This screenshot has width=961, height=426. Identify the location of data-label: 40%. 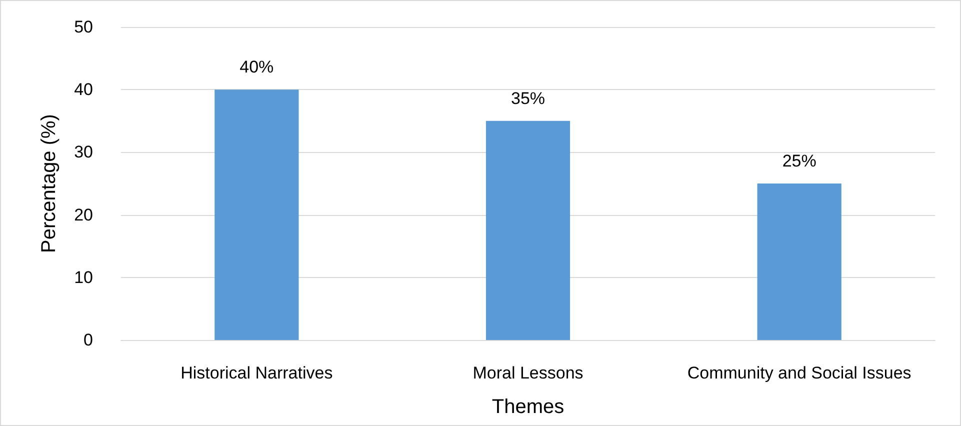
(257, 67).